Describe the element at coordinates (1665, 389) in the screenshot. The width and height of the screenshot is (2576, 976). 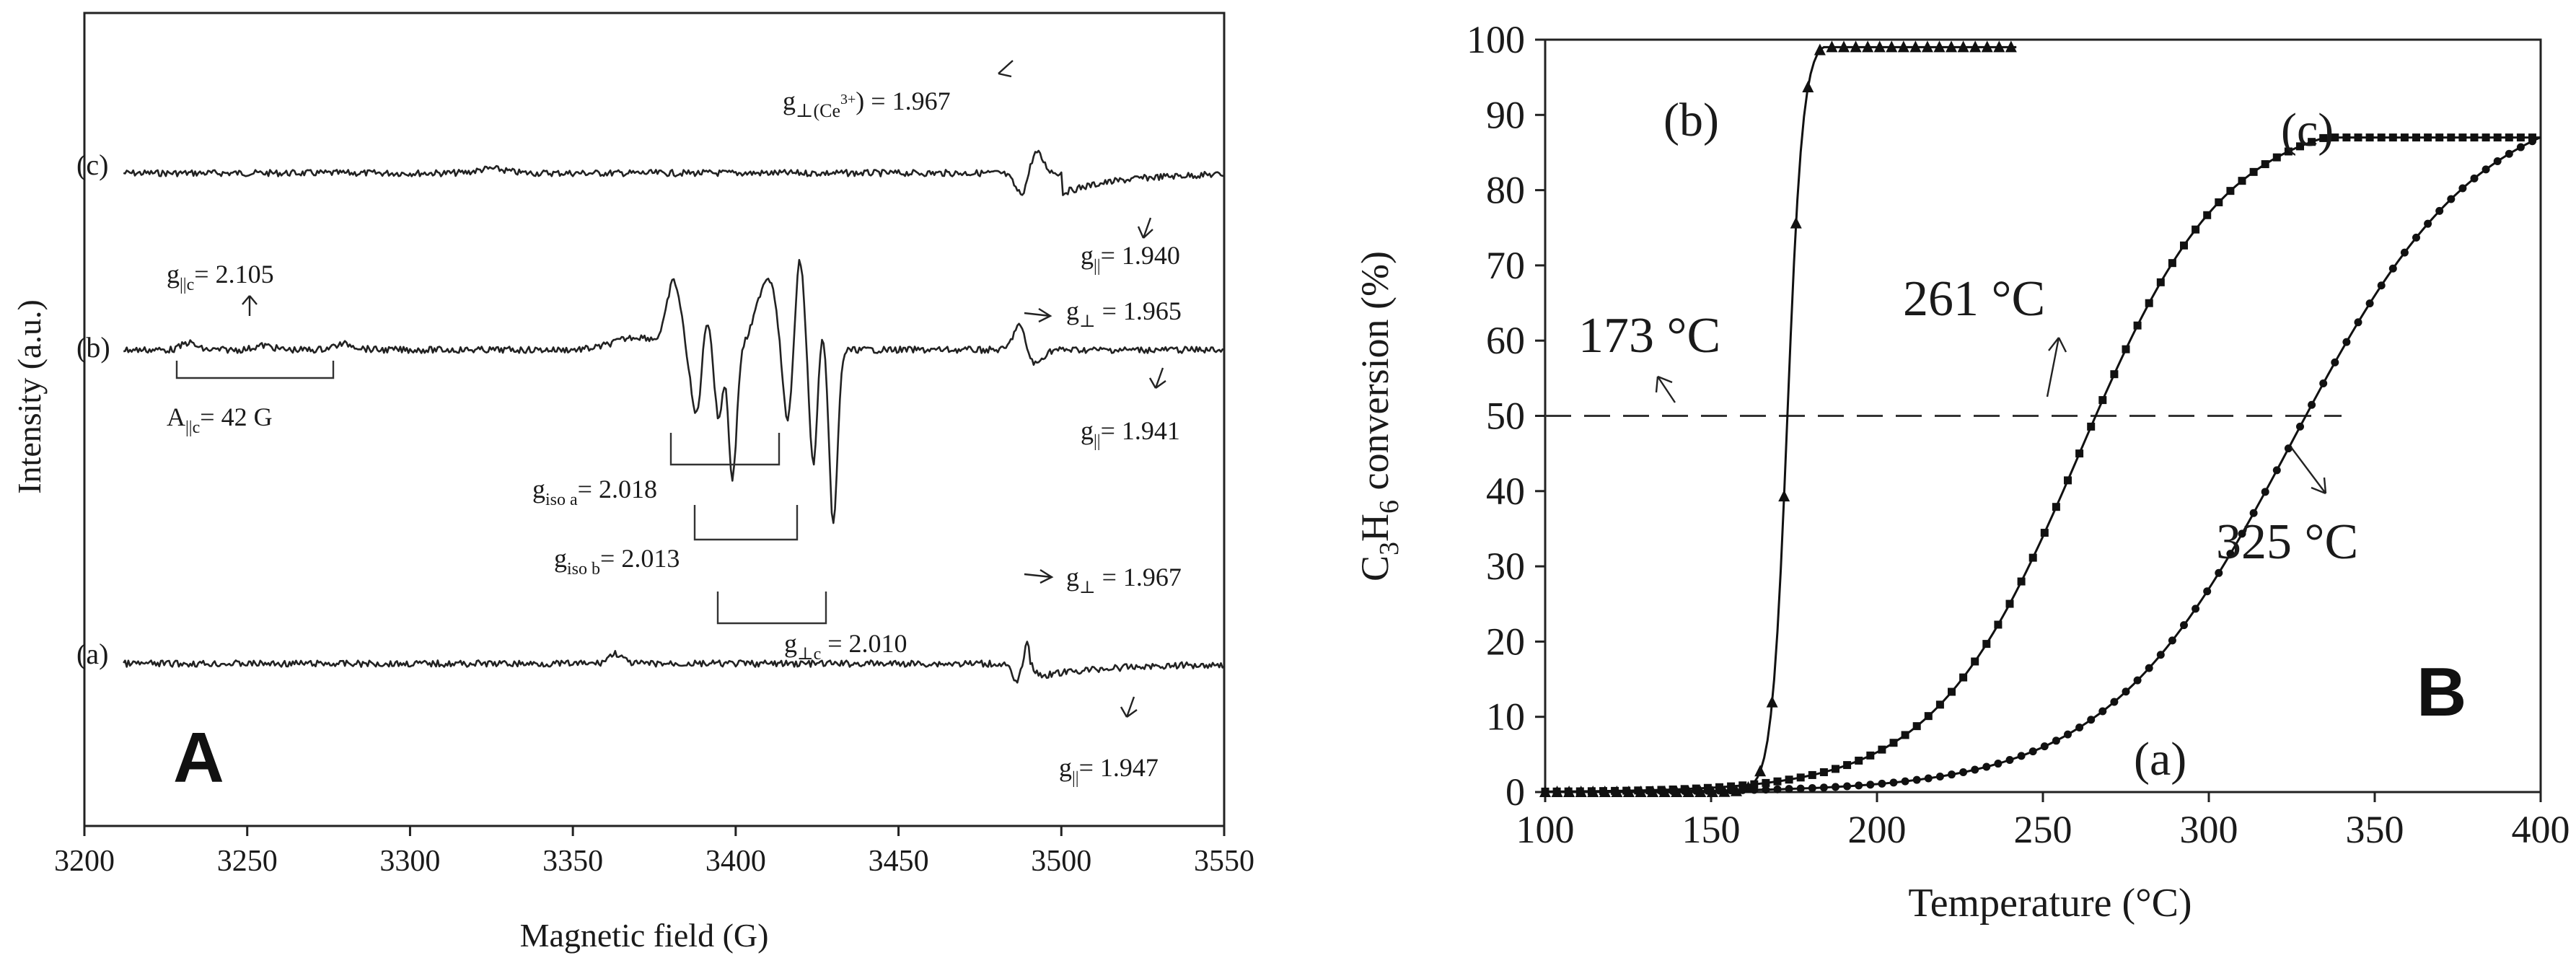
I see `t50-arrow-b` at that location.